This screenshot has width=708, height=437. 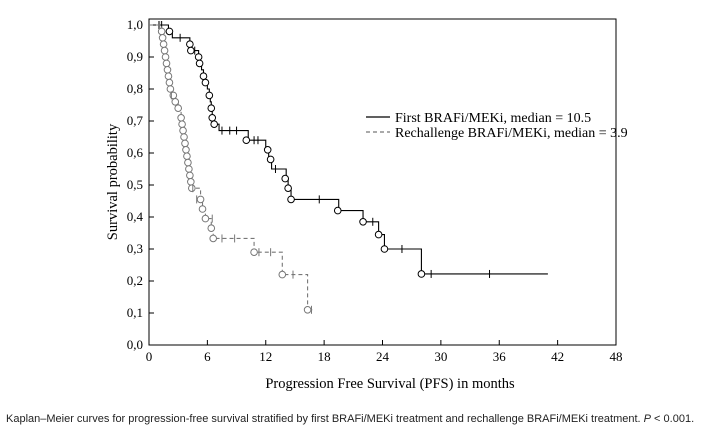 I want to click on x-tick-label: 0, so click(x=149, y=356).